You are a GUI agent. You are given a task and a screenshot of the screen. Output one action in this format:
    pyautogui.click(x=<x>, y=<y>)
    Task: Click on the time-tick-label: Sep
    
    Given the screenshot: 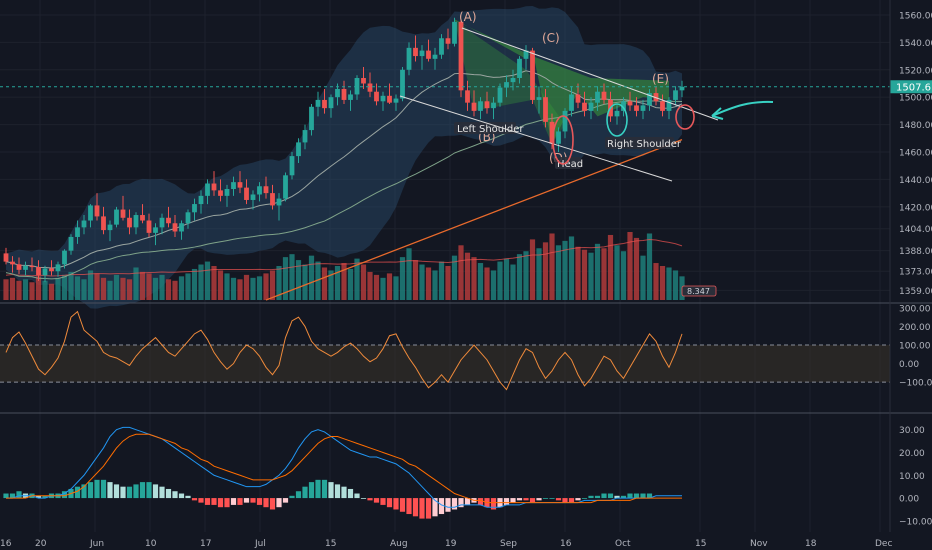 What is the action you would take?
    pyautogui.click(x=508, y=544)
    